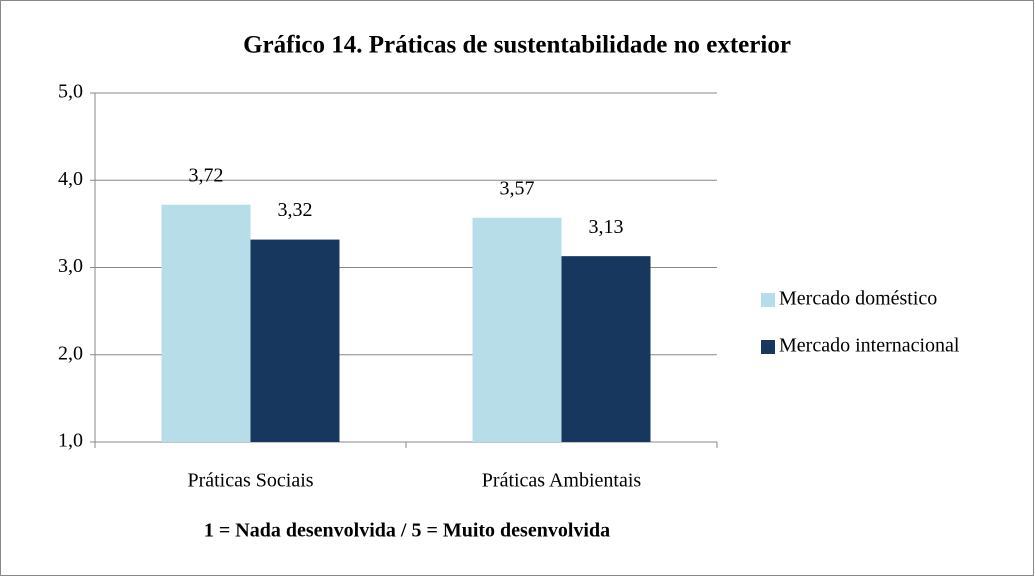  Describe the element at coordinates (869, 346) in the screenshot. I see `legend-label: Mercado internacional` at that location.